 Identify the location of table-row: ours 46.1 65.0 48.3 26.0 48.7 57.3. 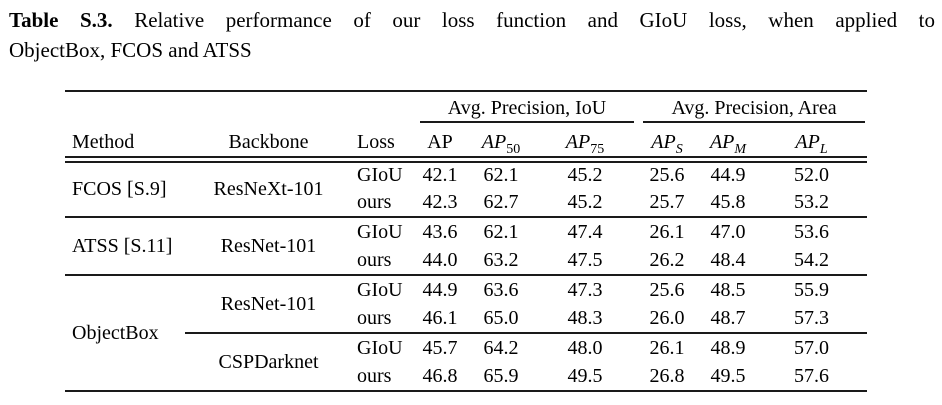
(466, 319).